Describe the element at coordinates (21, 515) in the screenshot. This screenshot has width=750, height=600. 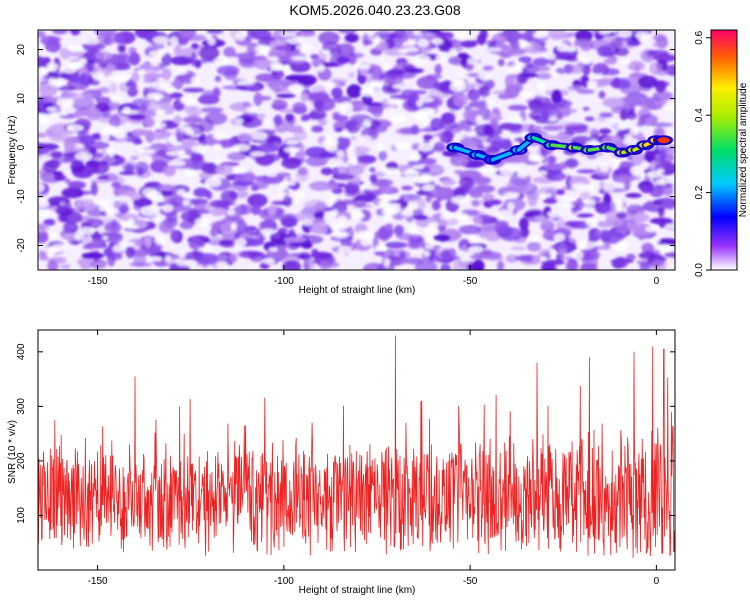
I see `snr-y-tick-label: 100` at that location.